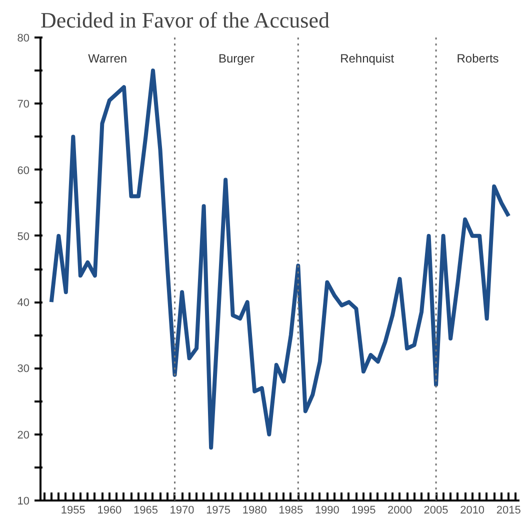  Describe the element at coordinates (327, 510) in the screenshot. I see `x-tick-label: 1990` at that location.